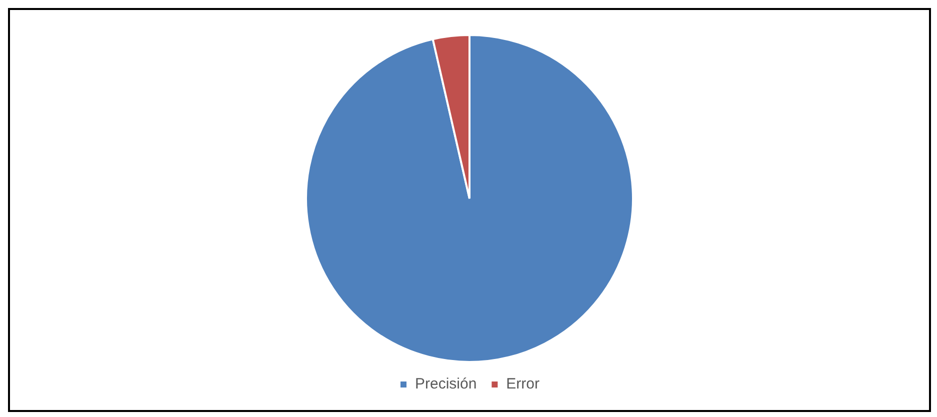 The height and width of the screenshot is (417, 937). Describe the element at coordinates (523, 384) in the screenshot. I see `legend-label: Error` at that location.